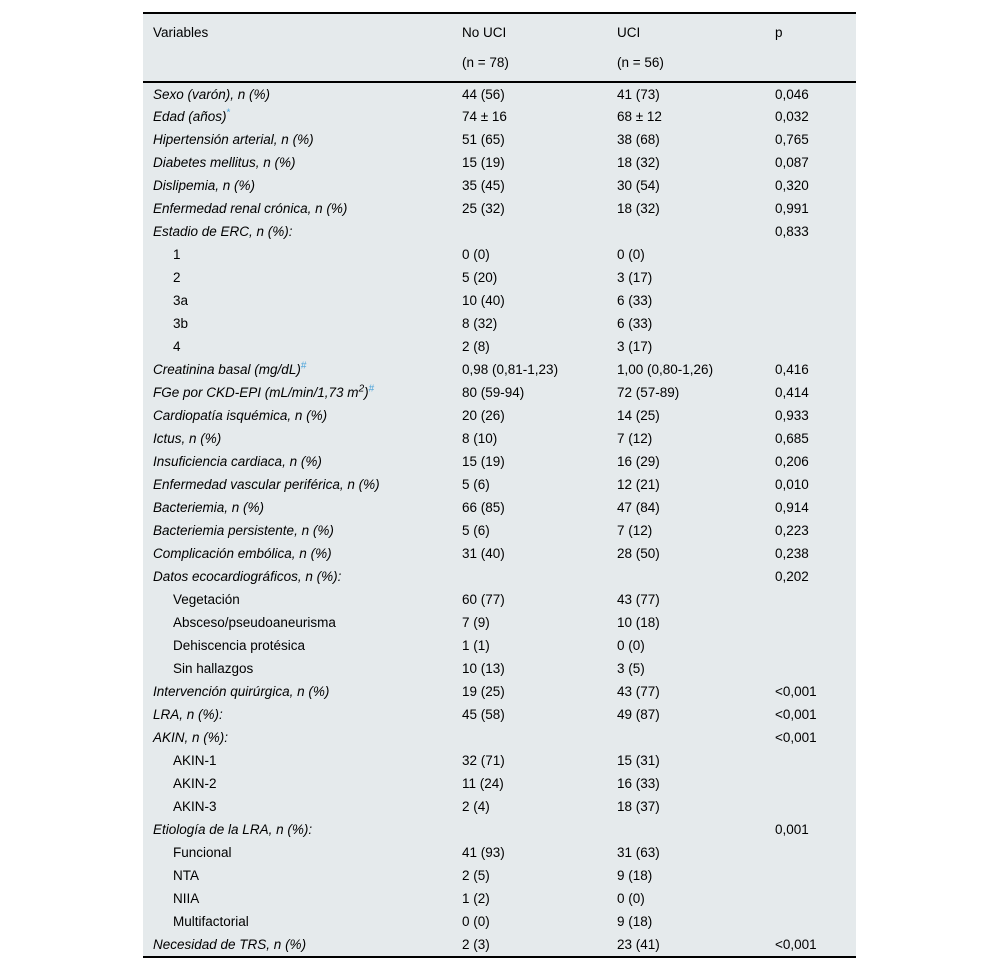  I want to click on cell-variable: NIIA, so click(297, 898).